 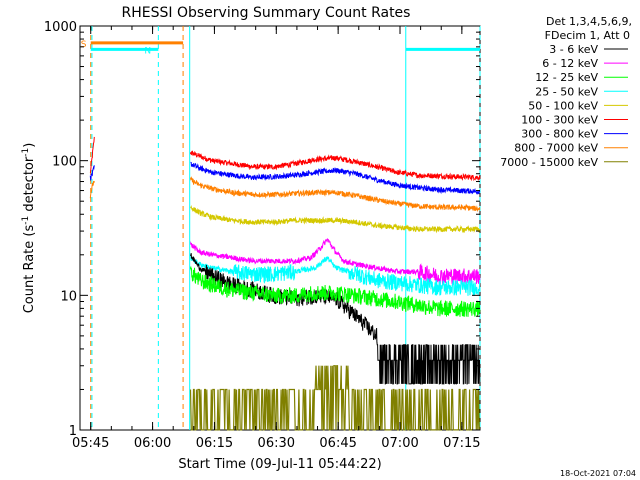 I want to click on y-tick-label-3: 1000, so click(x=60, y=27).